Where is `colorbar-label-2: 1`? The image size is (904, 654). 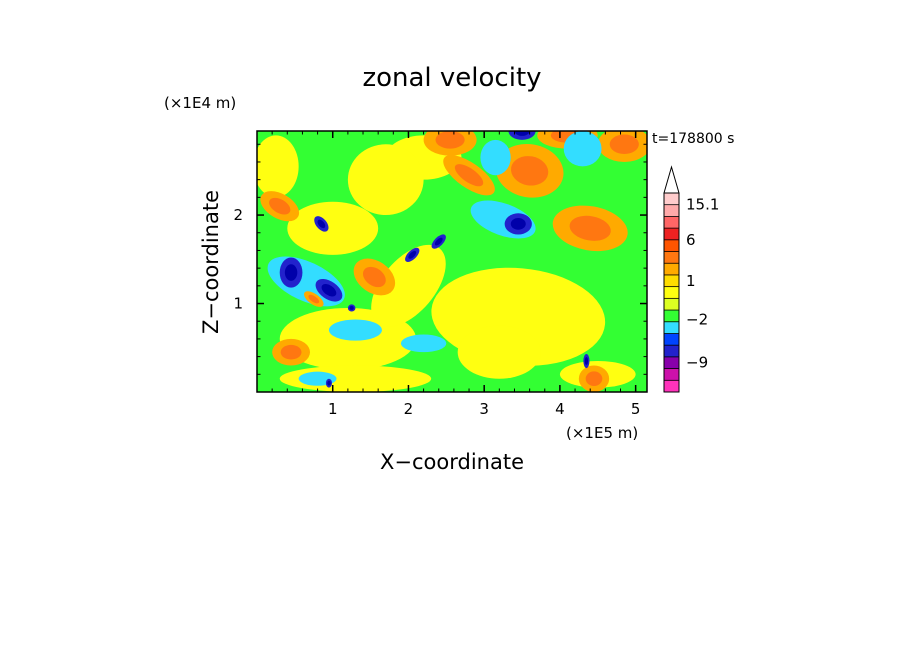 colorbar-label-2: 1 is located at coordinates (691, 281).